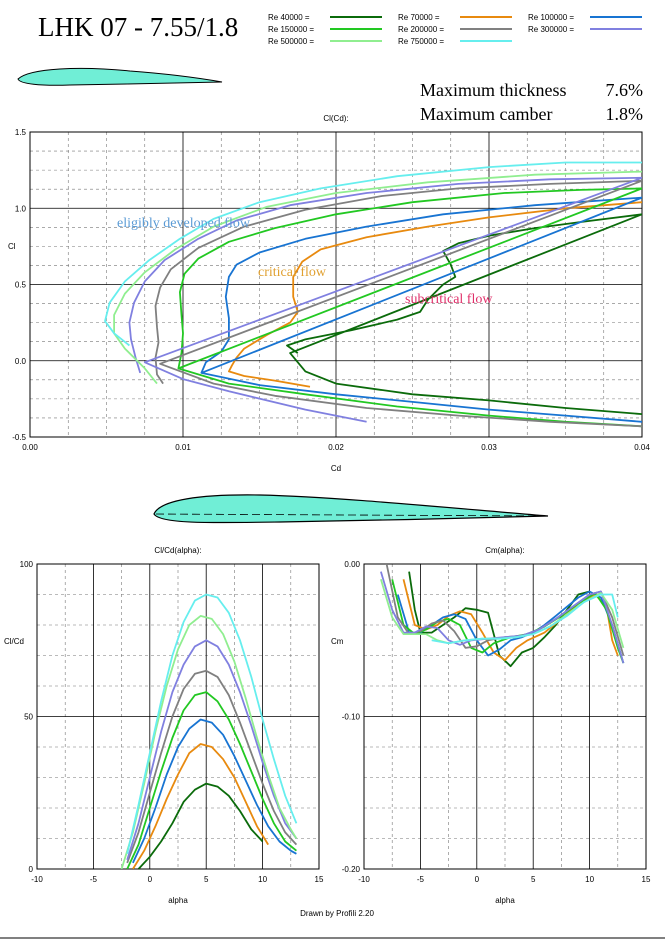 This screenshot has width=665, height=941. I want to click on legend-label: Re 100000 =, so click(551, 17).